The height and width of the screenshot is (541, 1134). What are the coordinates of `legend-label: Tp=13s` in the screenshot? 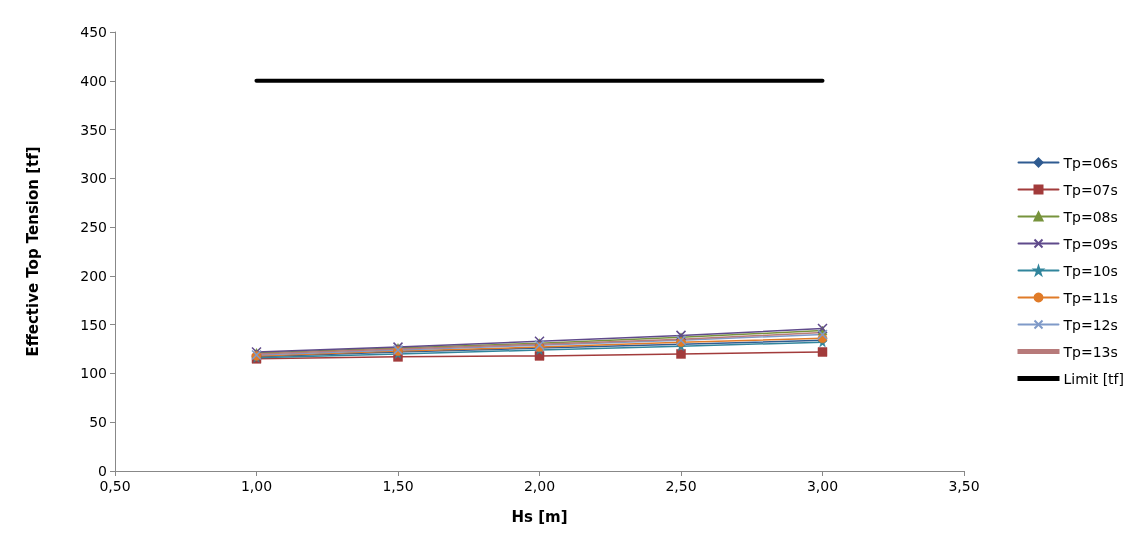 It's located at (1090, 351).